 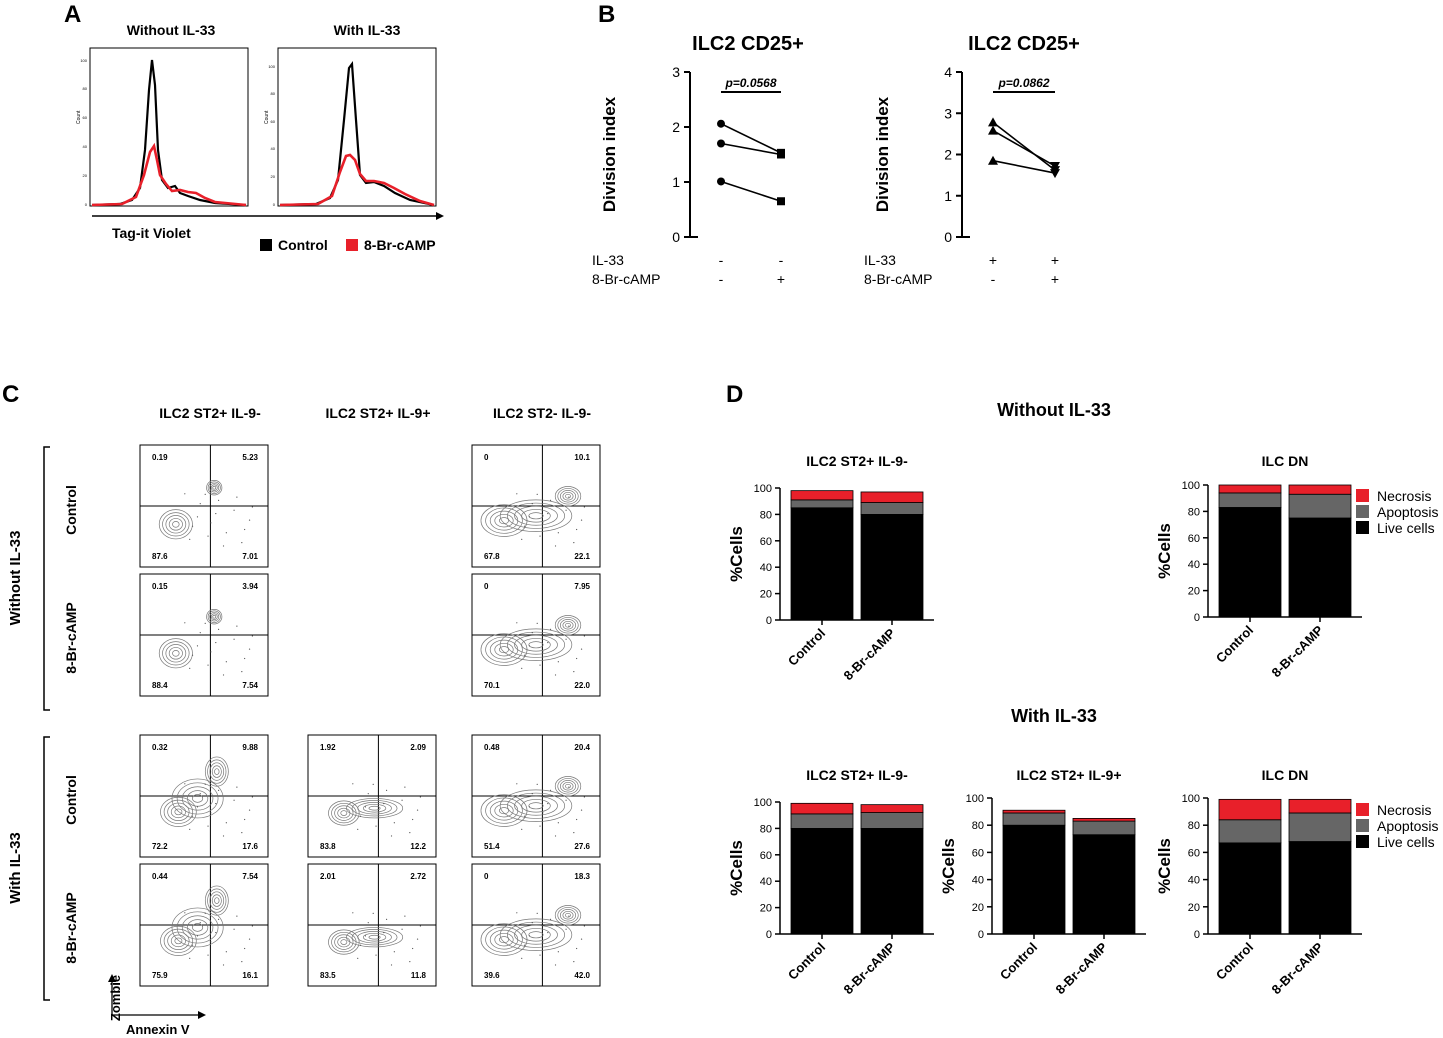 I want to click on y-axis-label: Division index, so click(x=882, y=154).